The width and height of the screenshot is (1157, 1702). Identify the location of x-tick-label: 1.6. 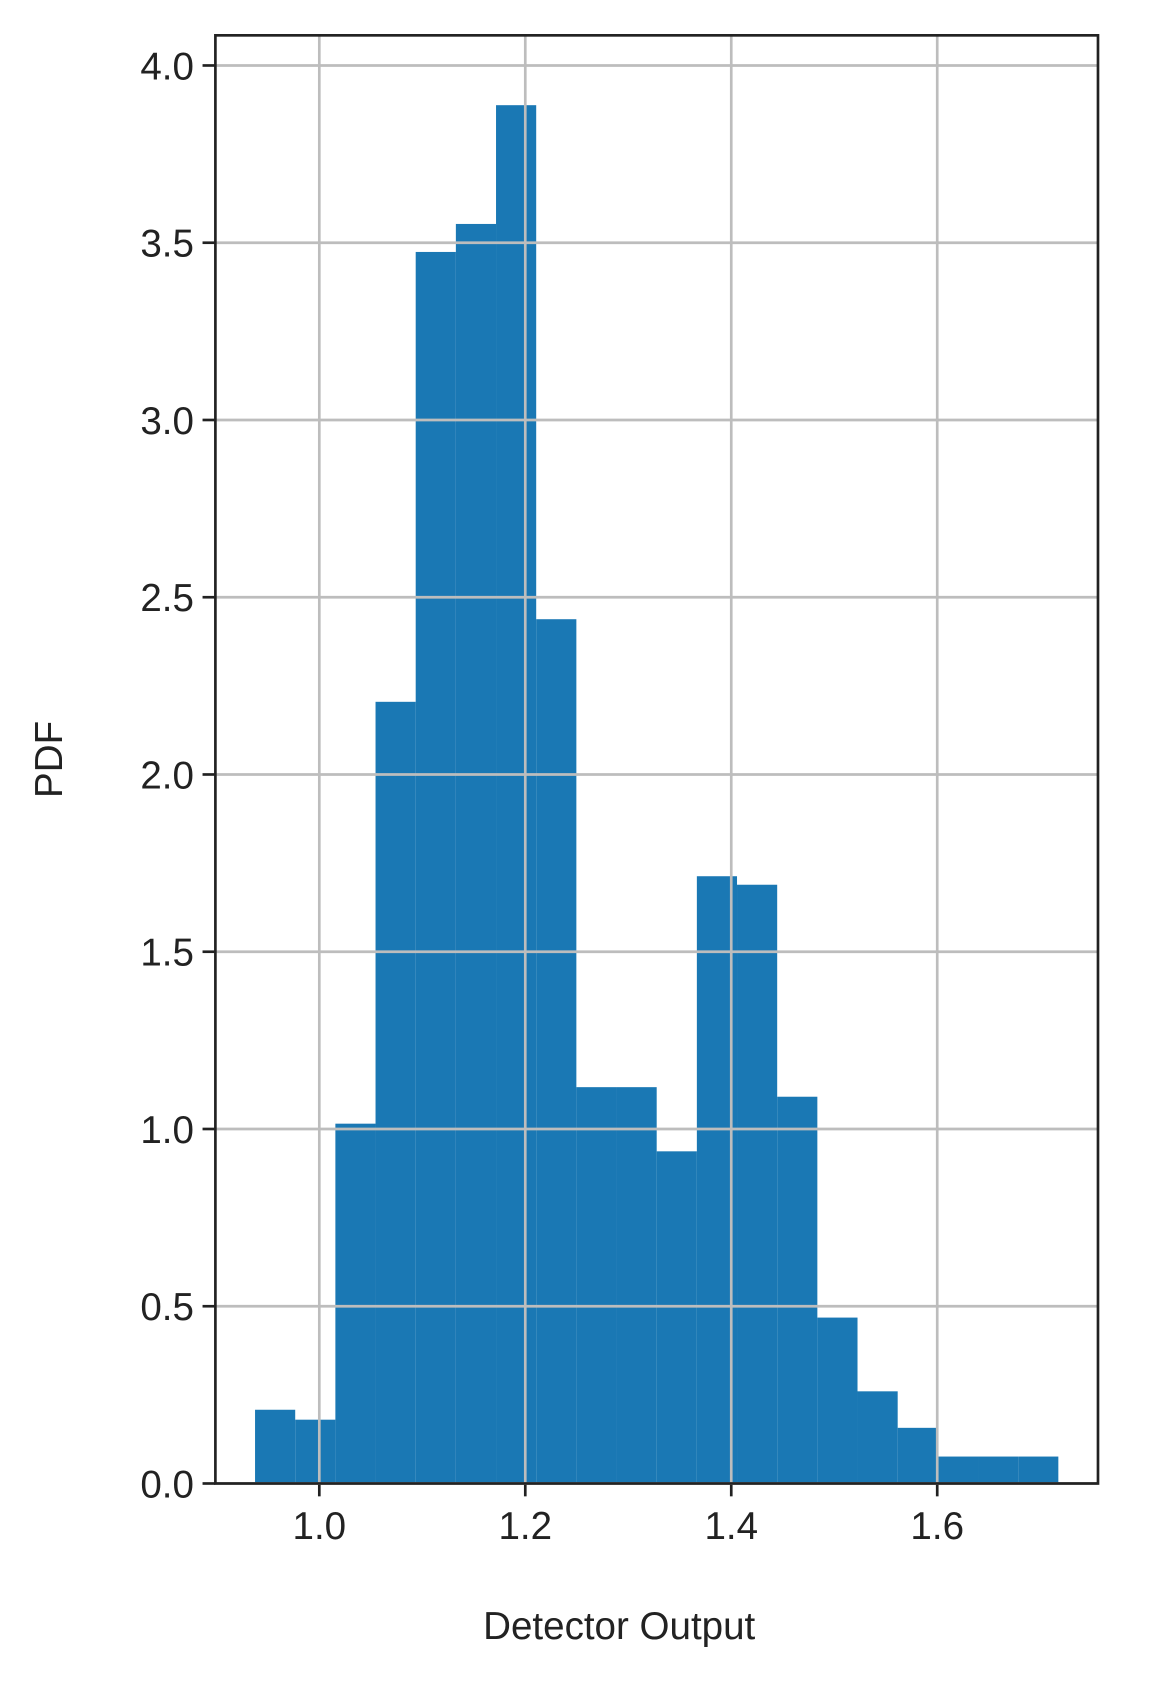
(937, 1526).